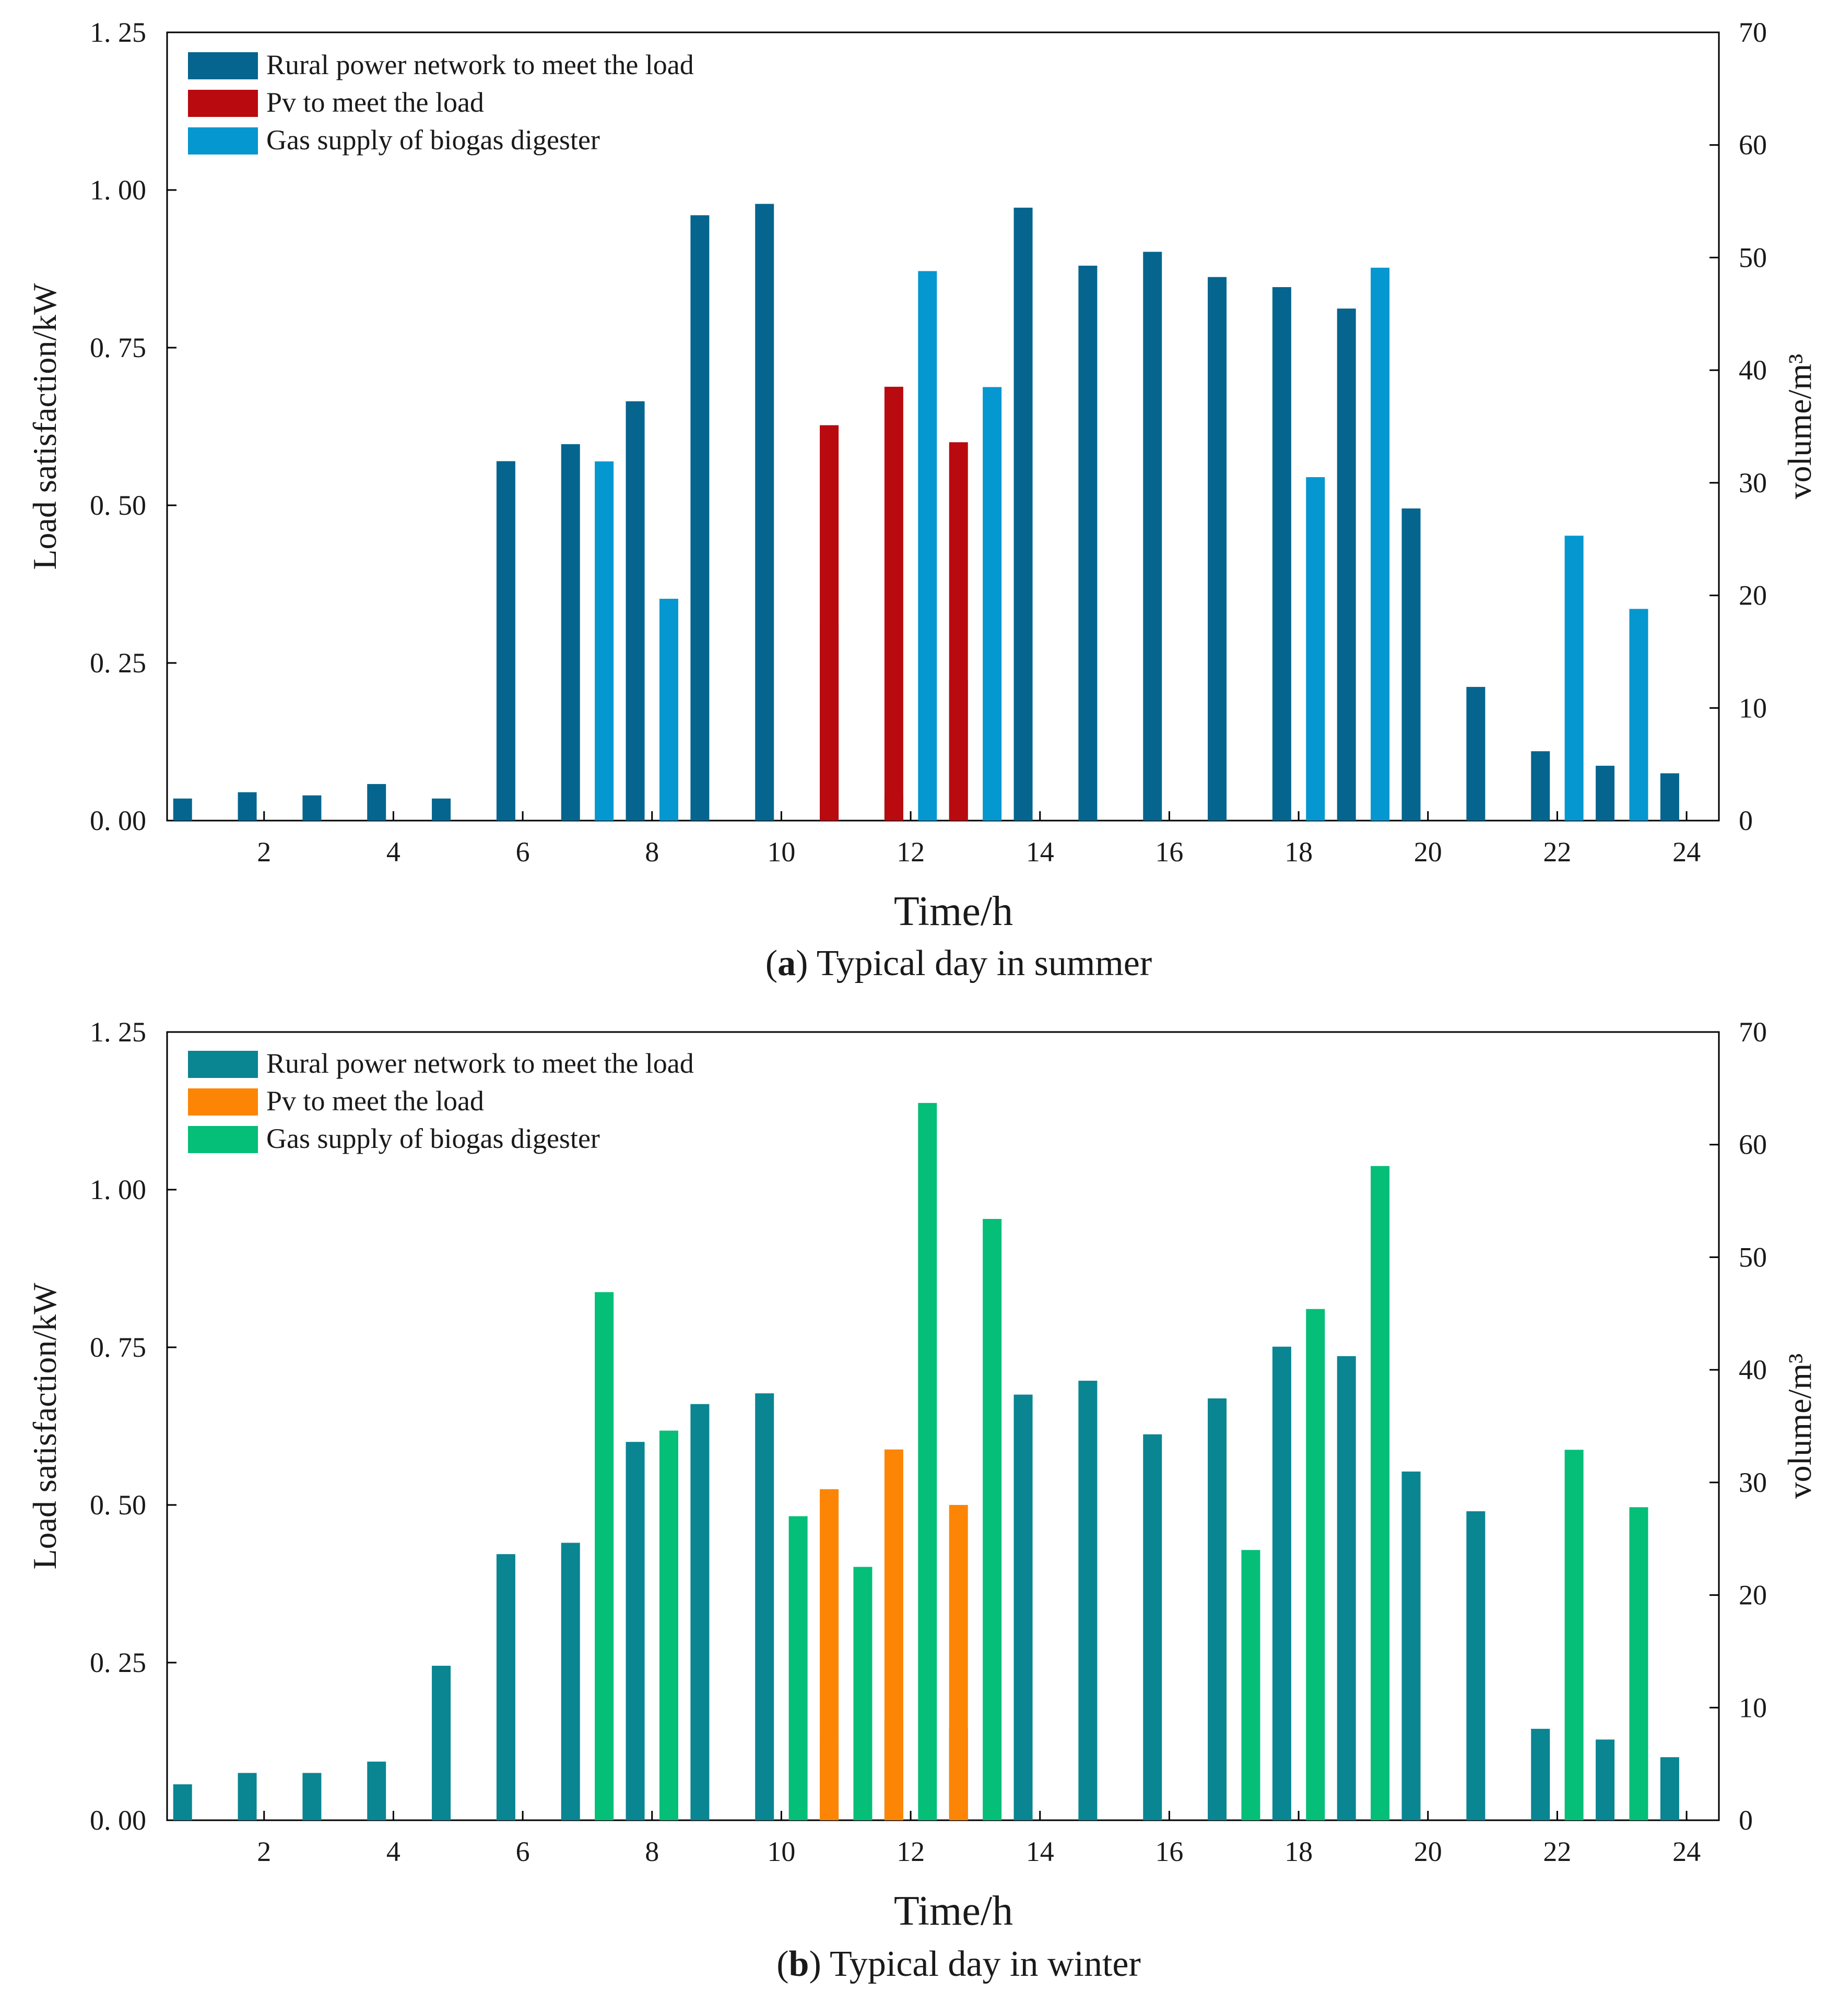 The height and width of the screenshot is (2016, 1839). I want to click on figure-caption: (a) Typical day in summer, so click(959, 963).